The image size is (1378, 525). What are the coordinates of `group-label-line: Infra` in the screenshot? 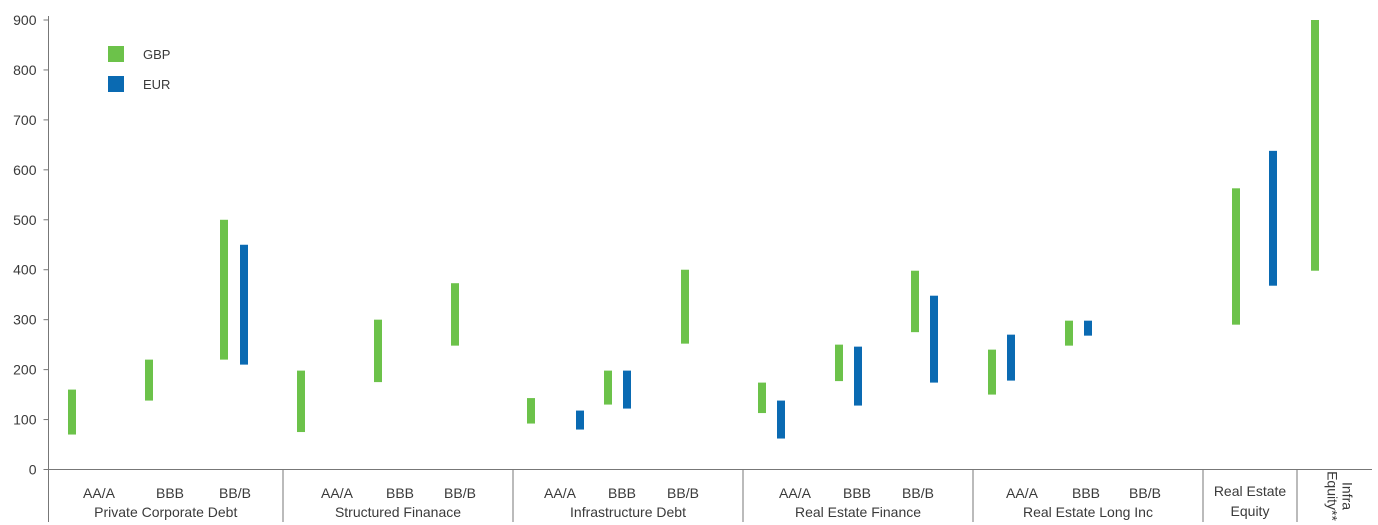 It's located at (1348, 496).